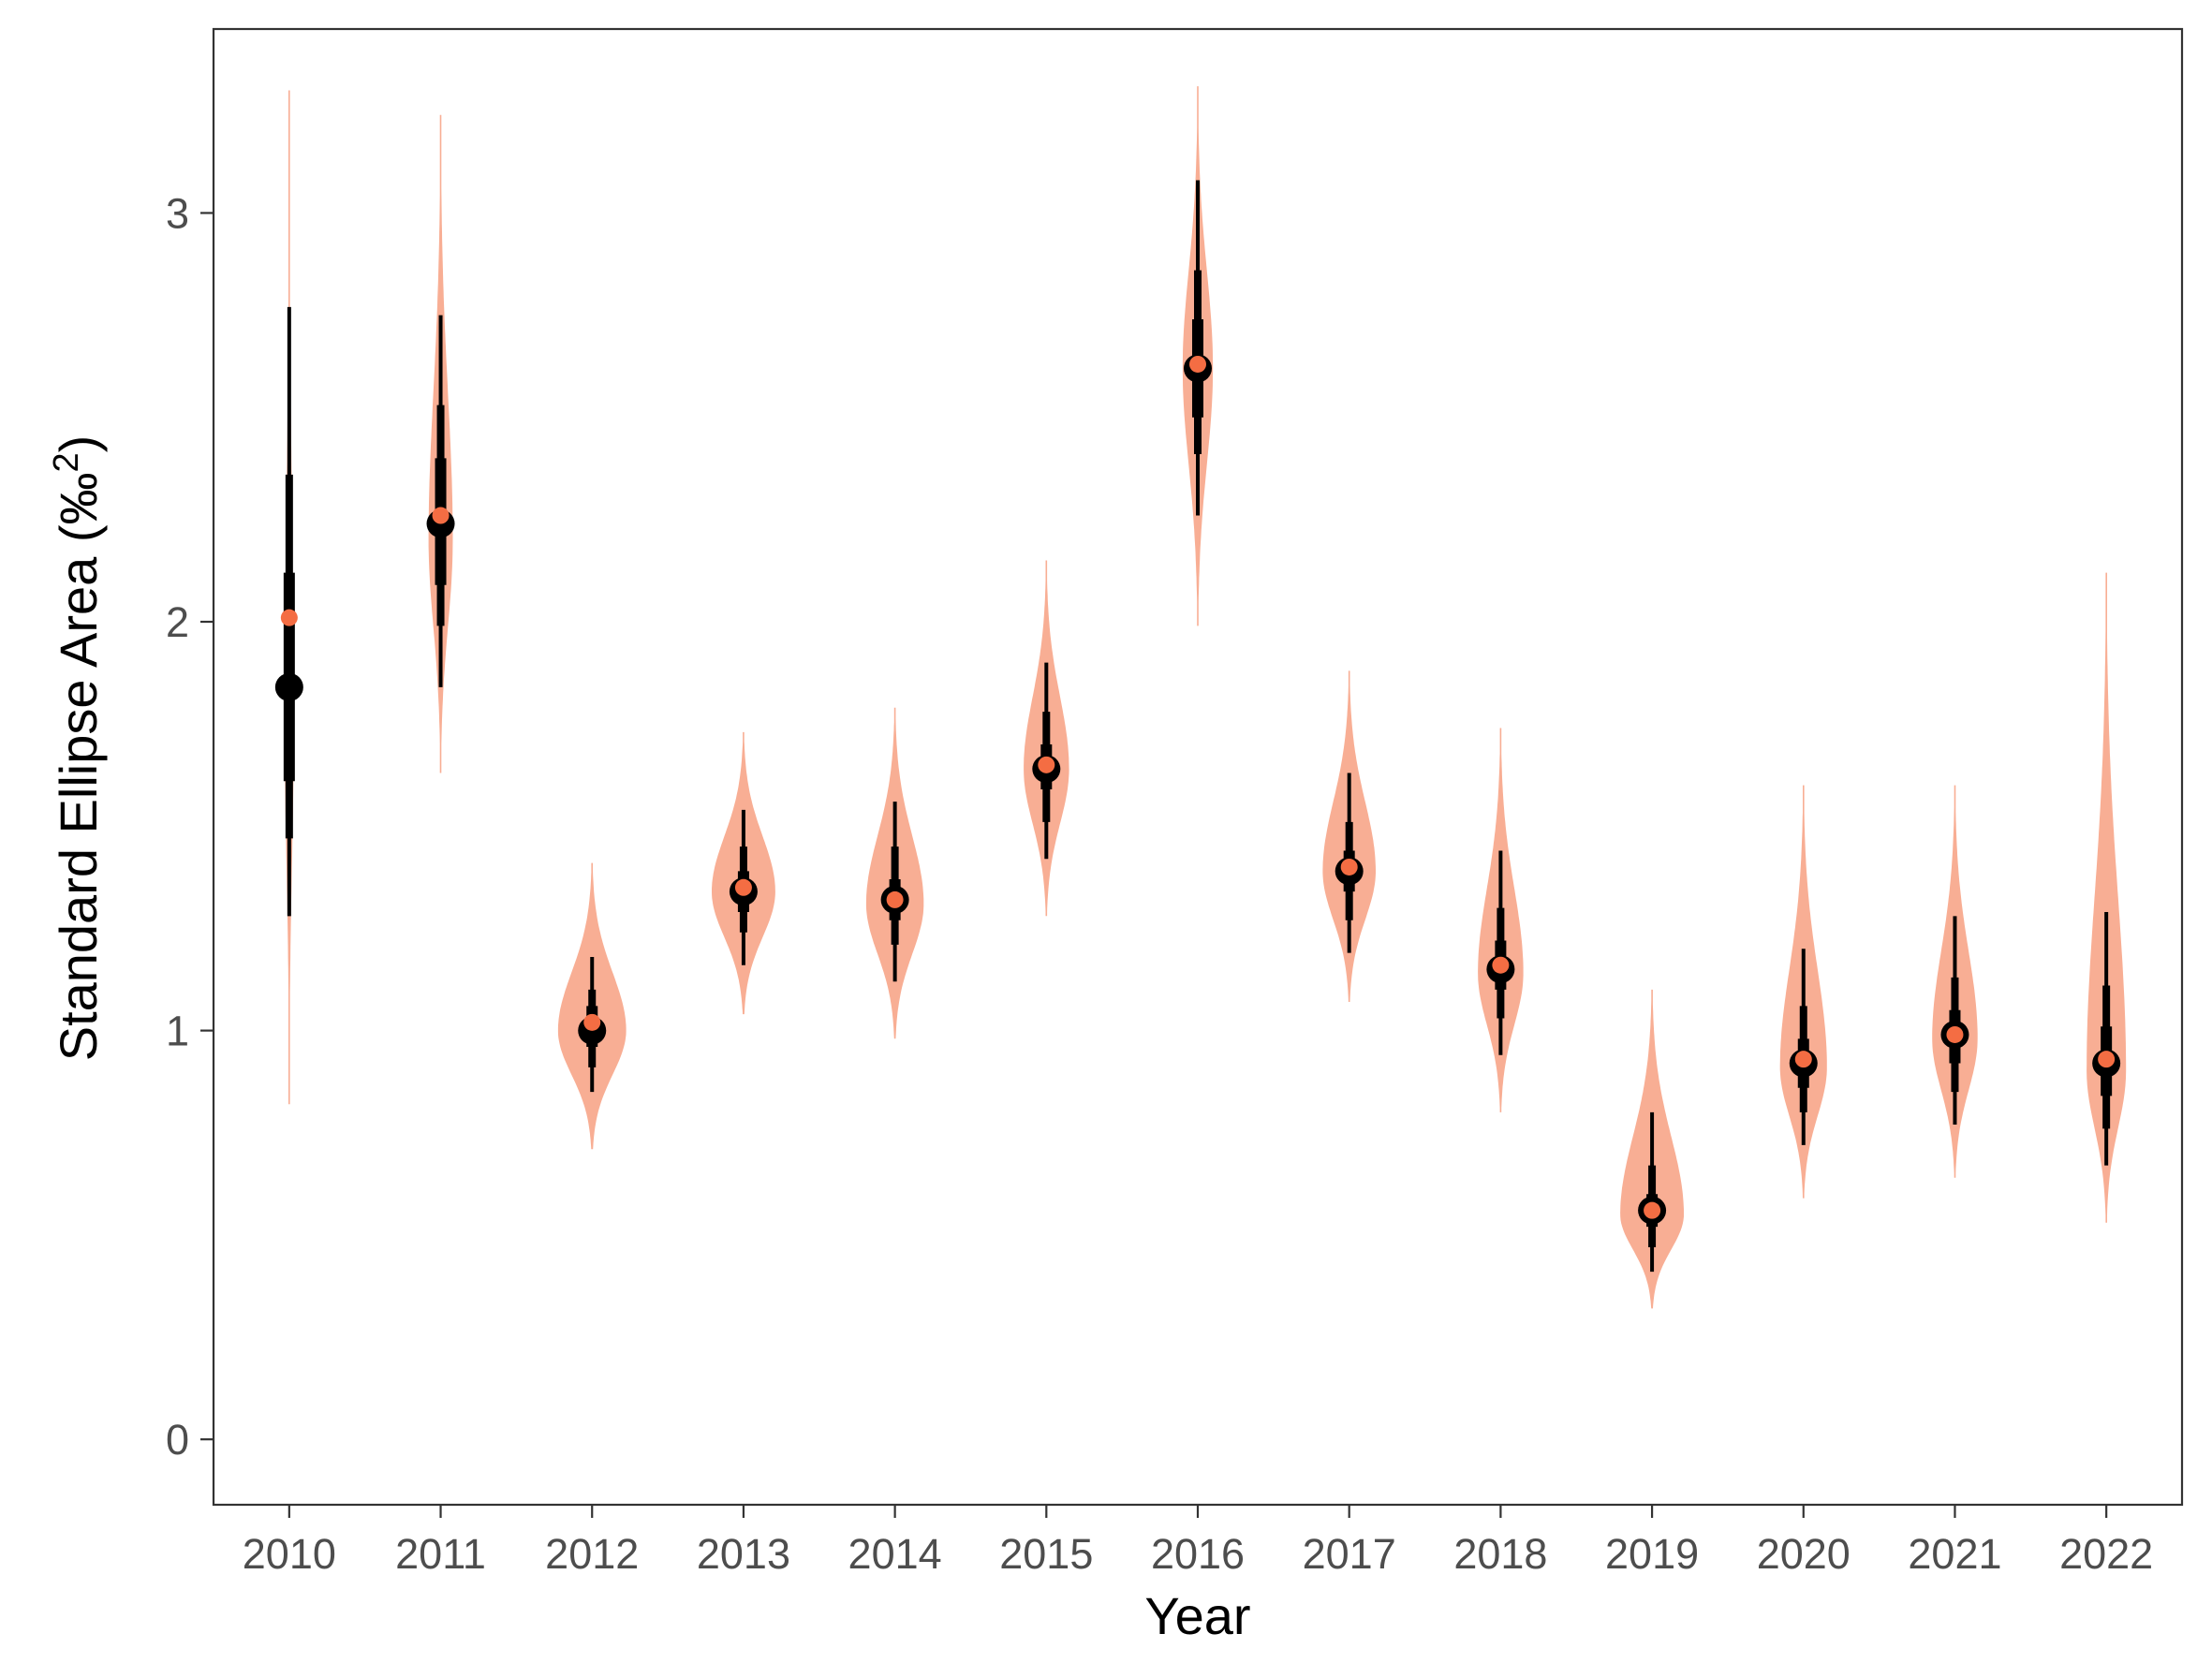  What do you see at coordinates (441, 515) in the screenshot?
I see `ml-point-2011` at bounding box center [441, 515].